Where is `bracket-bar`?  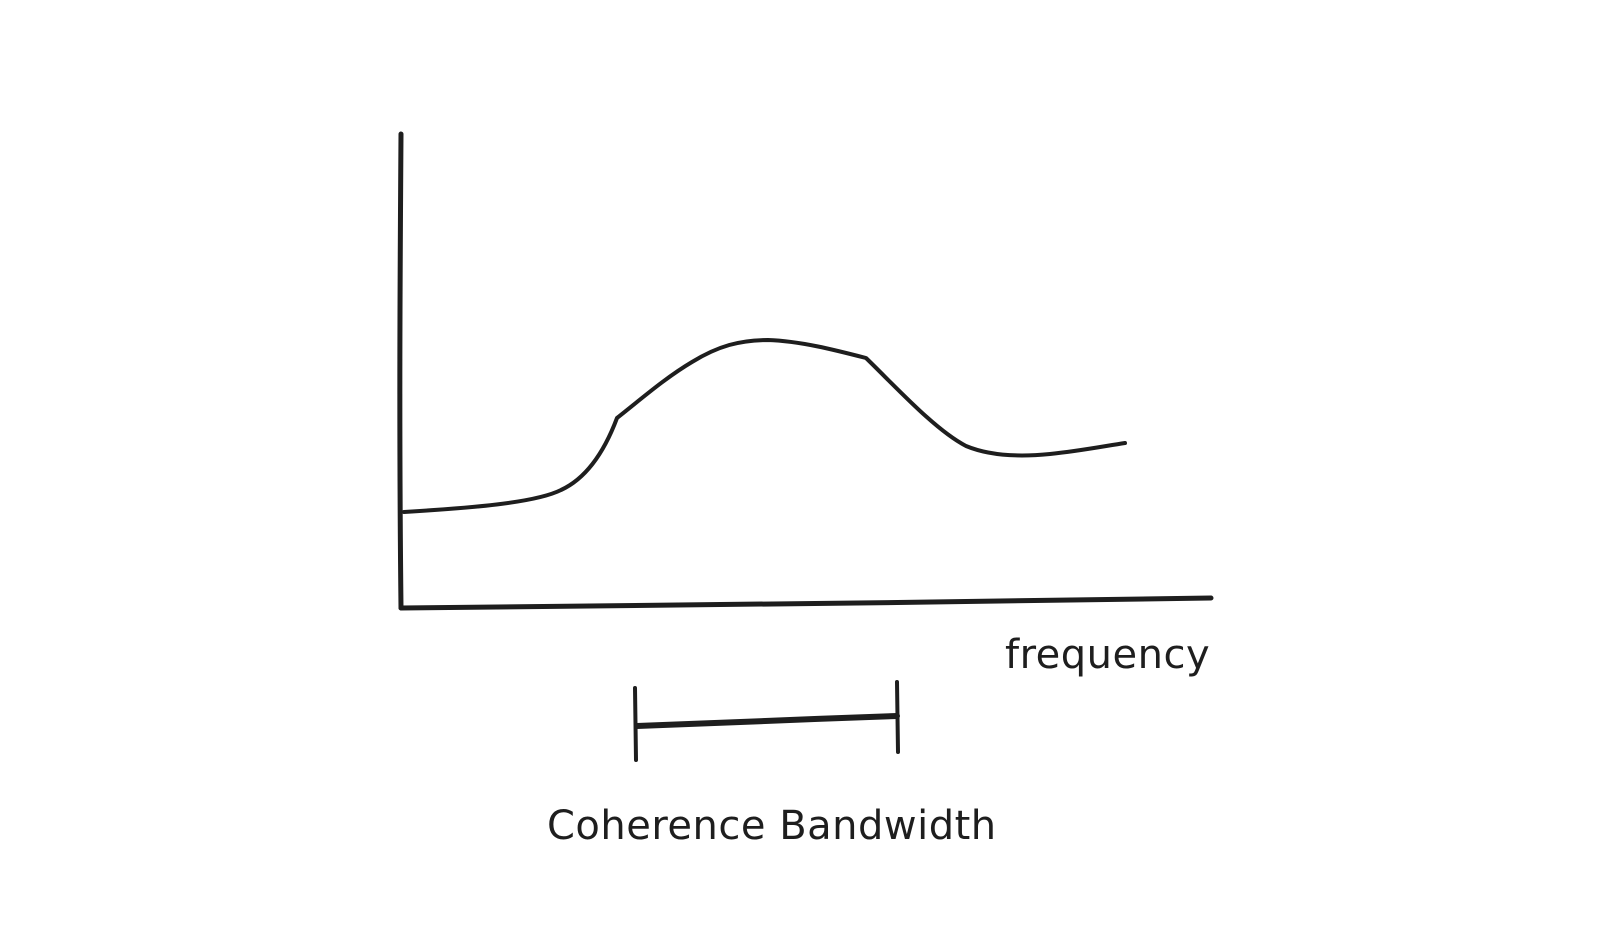 bracket-bar is located at coordinates (767, 721).